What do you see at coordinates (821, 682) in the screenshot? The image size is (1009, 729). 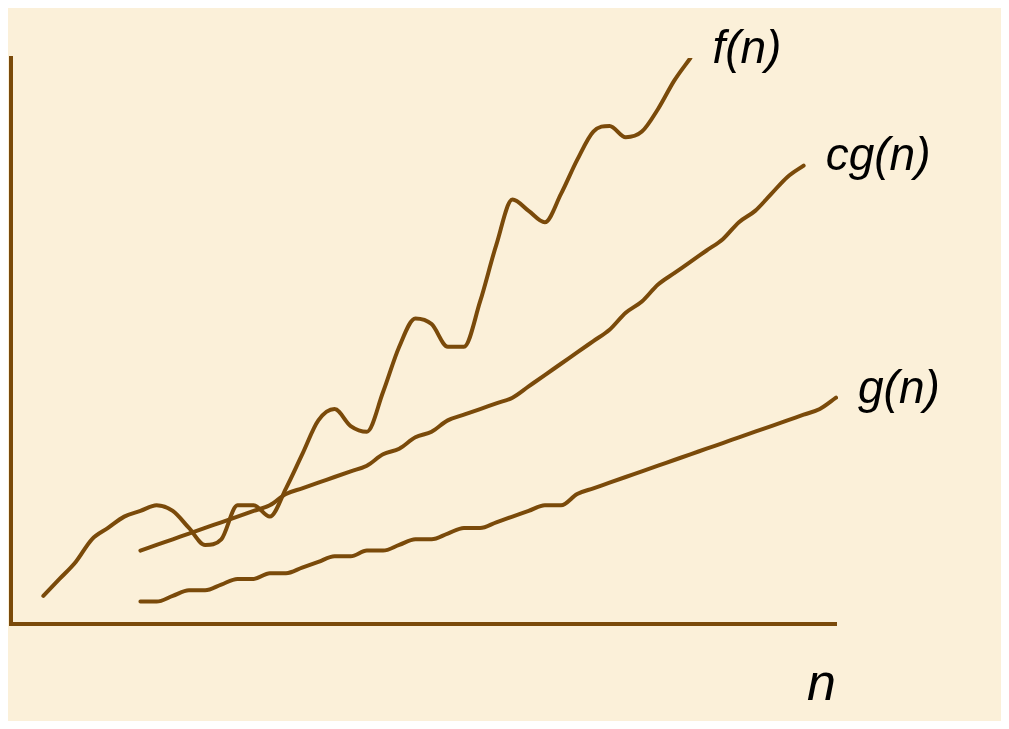 I see `x-axis-title: n` at bounding box center [821, 682].